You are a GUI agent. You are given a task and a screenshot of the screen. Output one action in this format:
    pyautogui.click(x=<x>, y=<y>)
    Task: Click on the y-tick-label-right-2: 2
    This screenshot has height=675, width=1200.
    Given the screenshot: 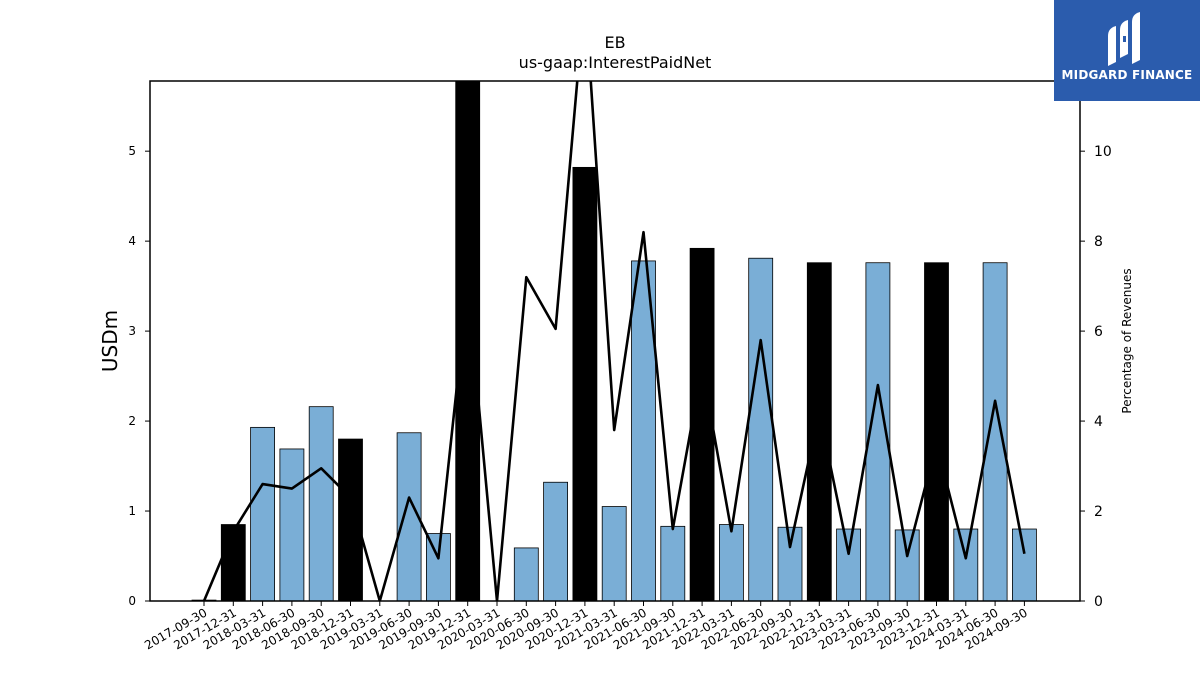 What is the action you would take?
    pyautogui.click(x=1098, y=512)
    